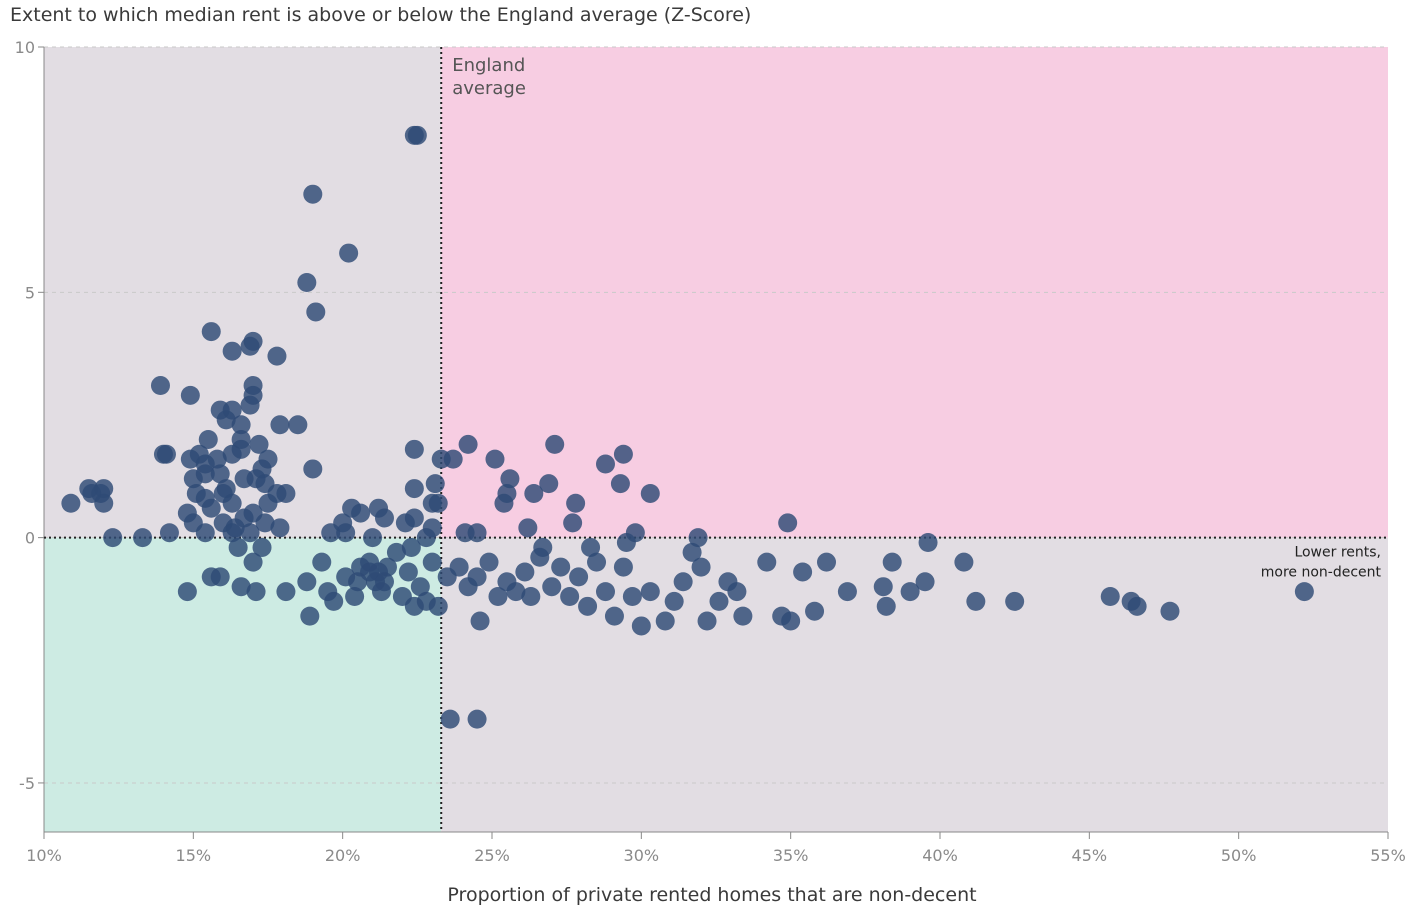 Image resolution: width=1424 pixels, height=913 pixels. What do you see at coordinates (1337, 553) in the screenshot?
I see `quadrant-annotation: Lower rents,` at bounding box center [1337, 553].